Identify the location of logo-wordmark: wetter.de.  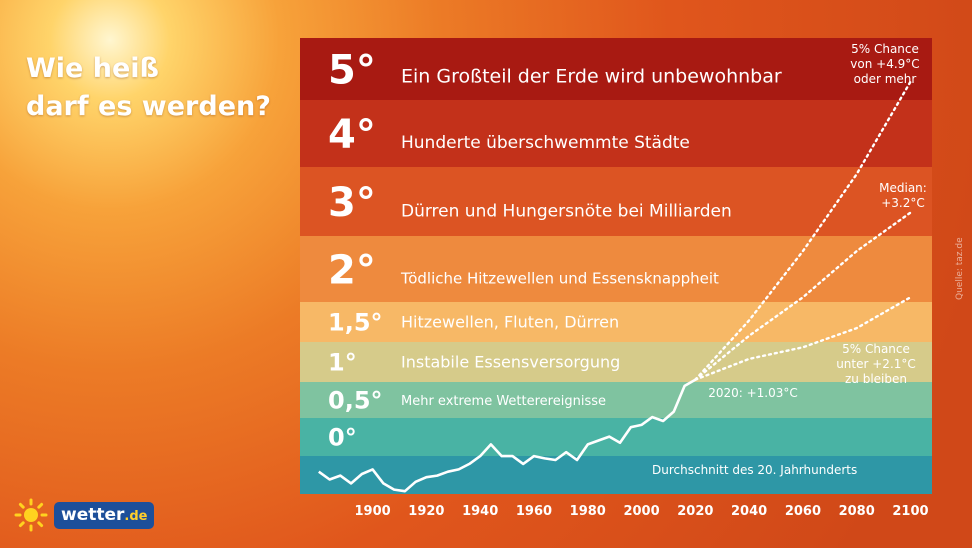
(104, 515).